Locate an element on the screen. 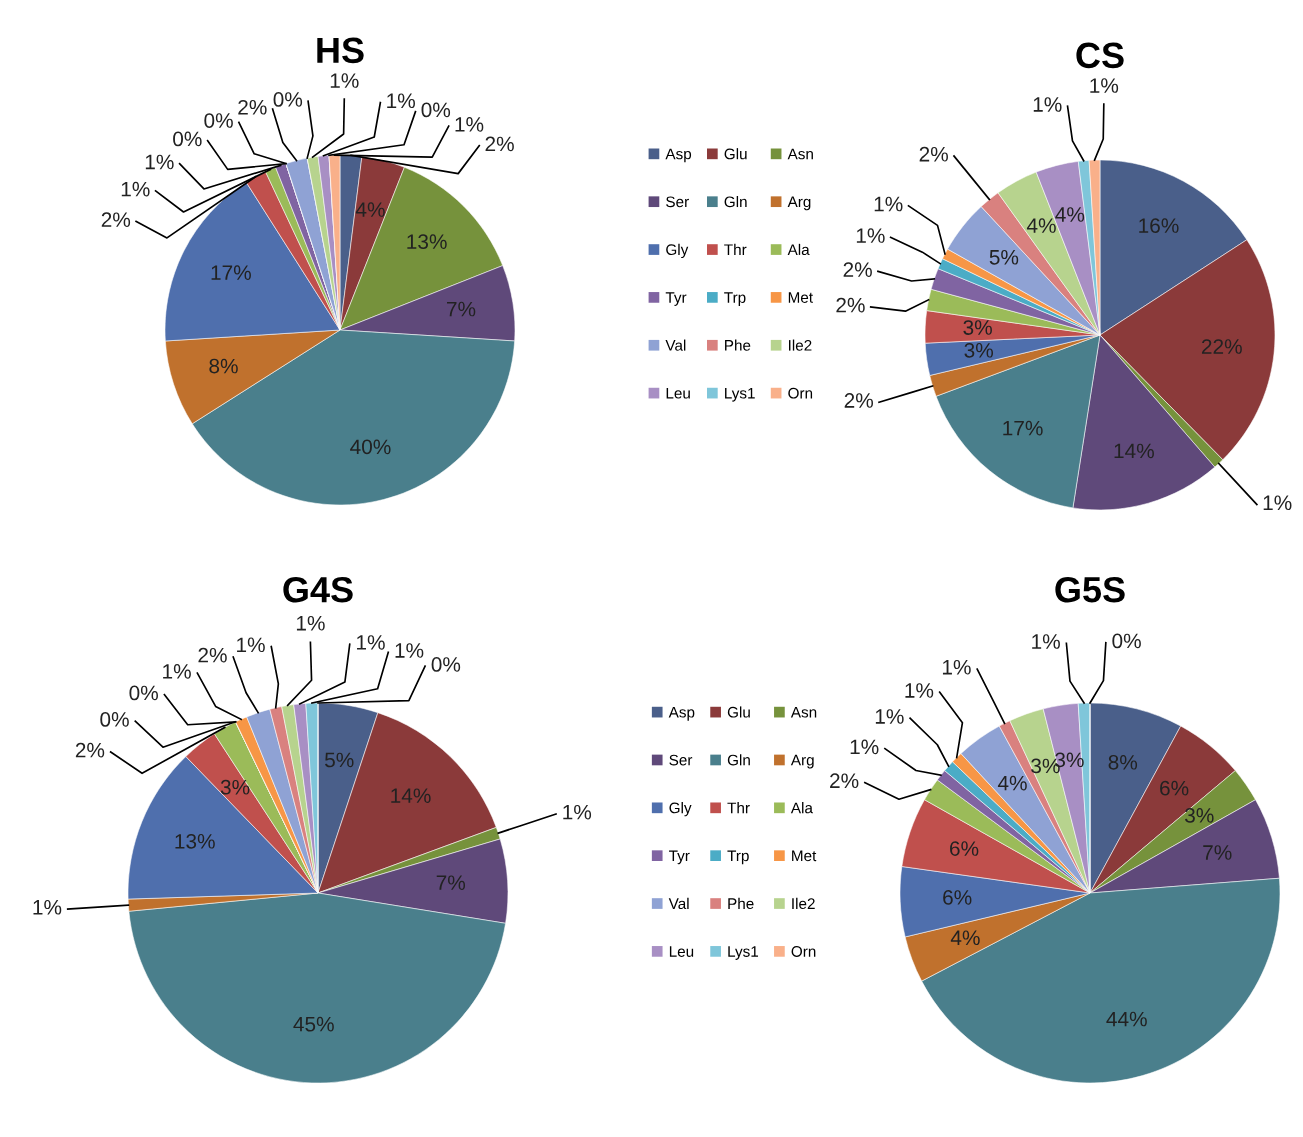 The width and height of the screenshot is (1303, 1137). data-label: 22% is located at coordinates (1221, 346).